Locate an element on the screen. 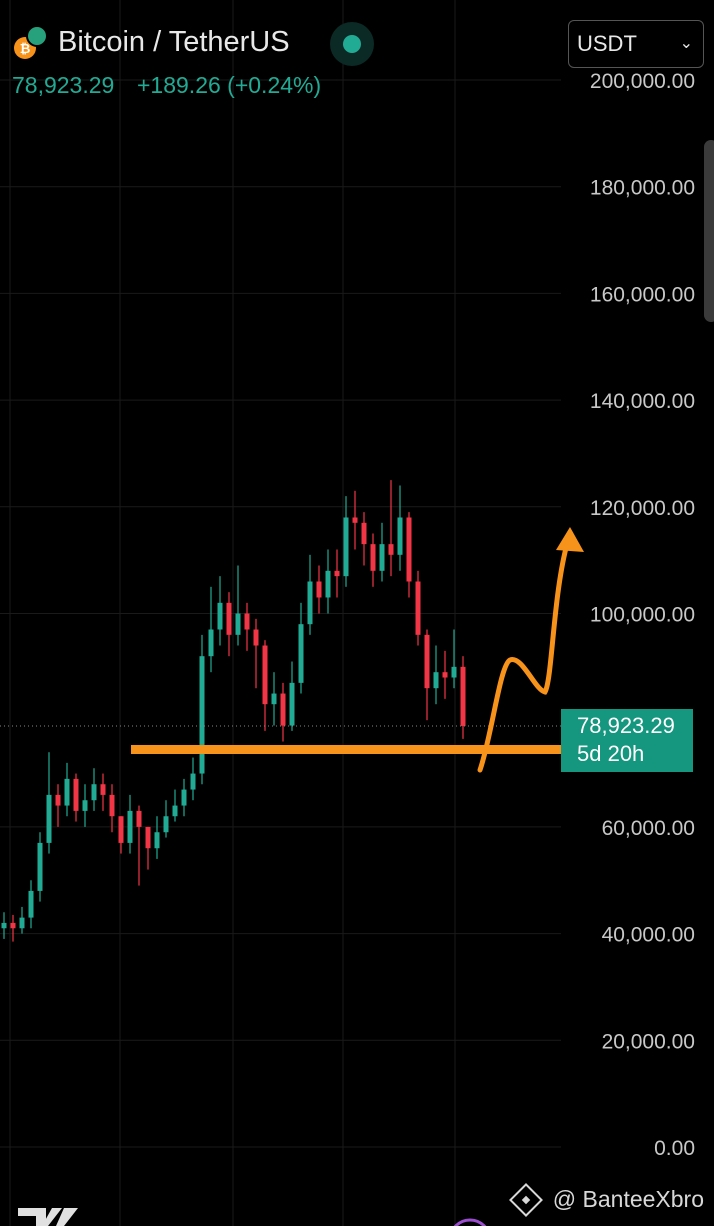 The image size is (714, 1226). y-tick-label: 0.00 is located at coordinates (674, 1148).